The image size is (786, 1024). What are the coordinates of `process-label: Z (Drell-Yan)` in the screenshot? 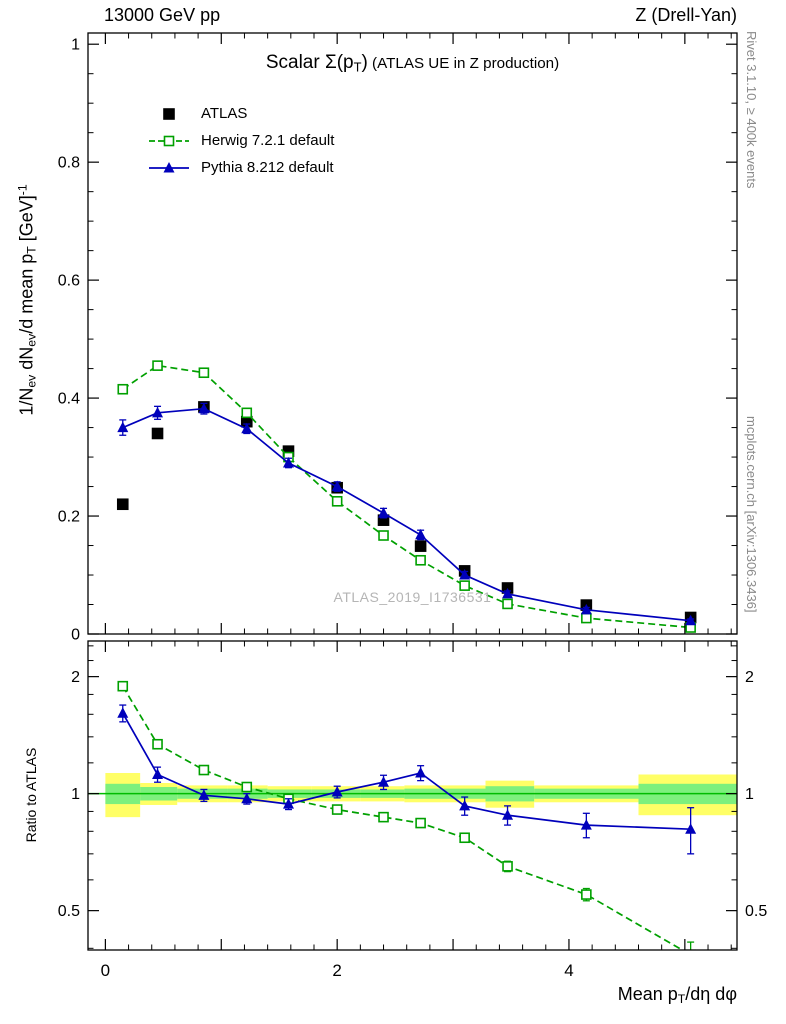 It's located at (686, 15).